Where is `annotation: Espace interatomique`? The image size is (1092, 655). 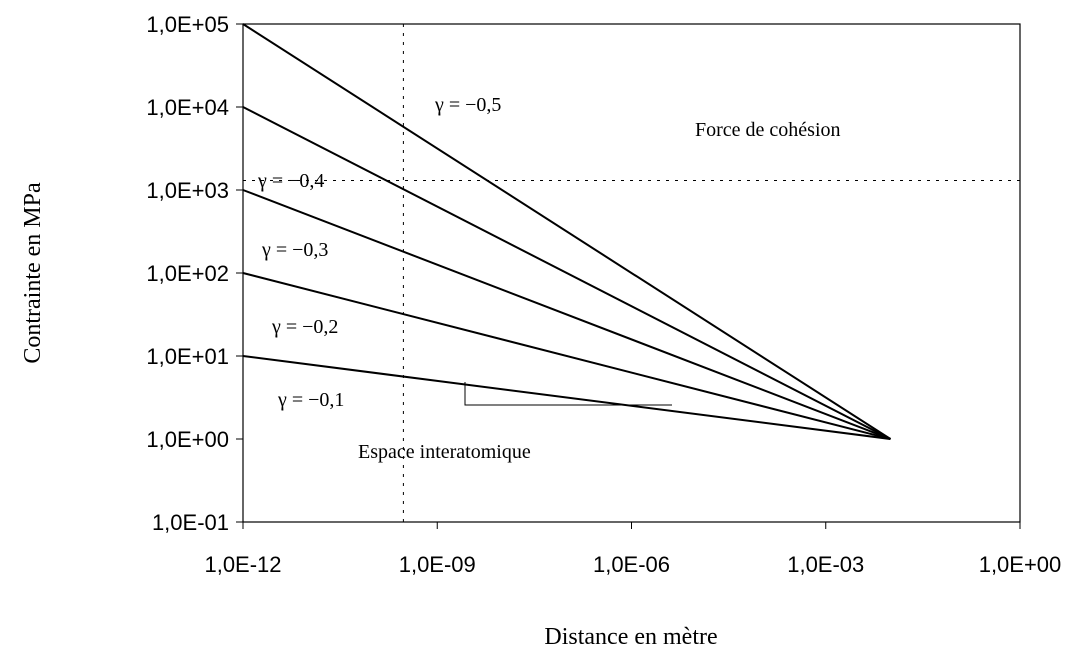
annotation: Espace interatomique is located at coordinates (444, 452).